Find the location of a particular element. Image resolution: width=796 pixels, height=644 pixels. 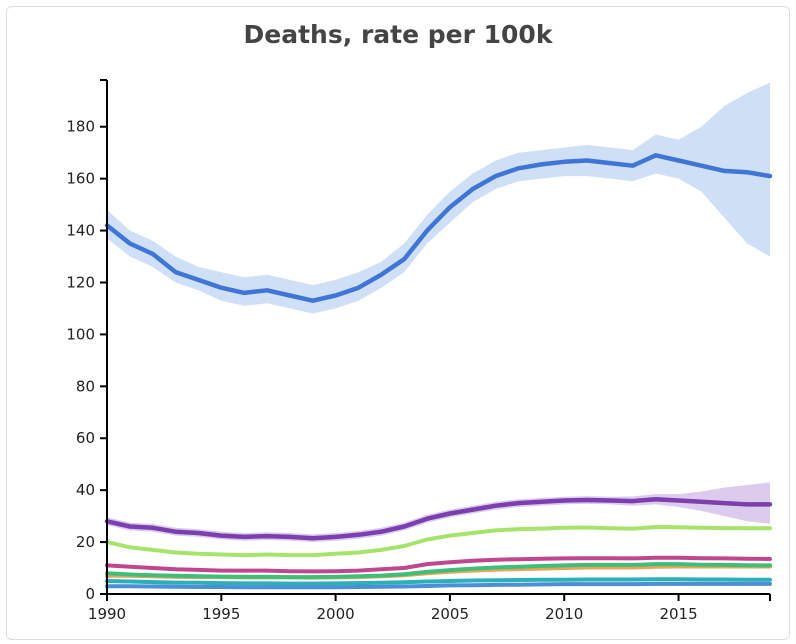

y-tick-label: 160 is located at coordinates (80, 179).